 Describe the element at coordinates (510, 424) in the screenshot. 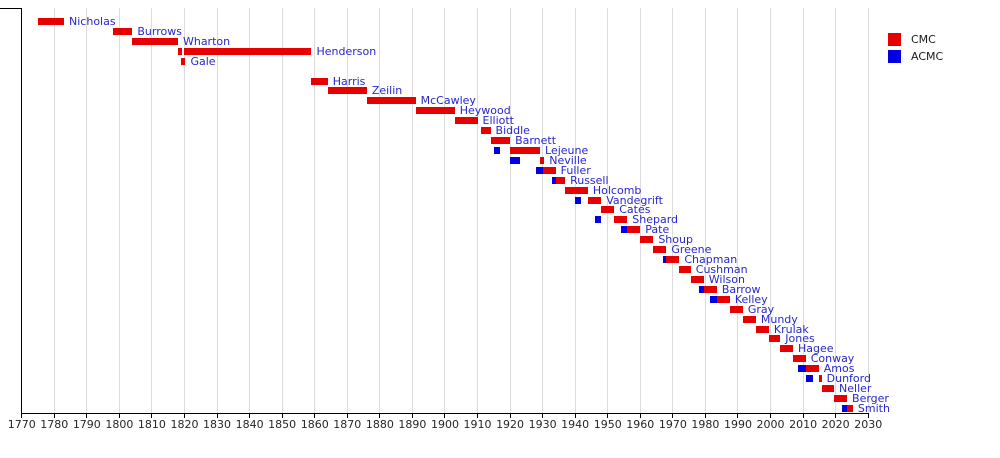

I see `x-tick-label: 1920` at that location.